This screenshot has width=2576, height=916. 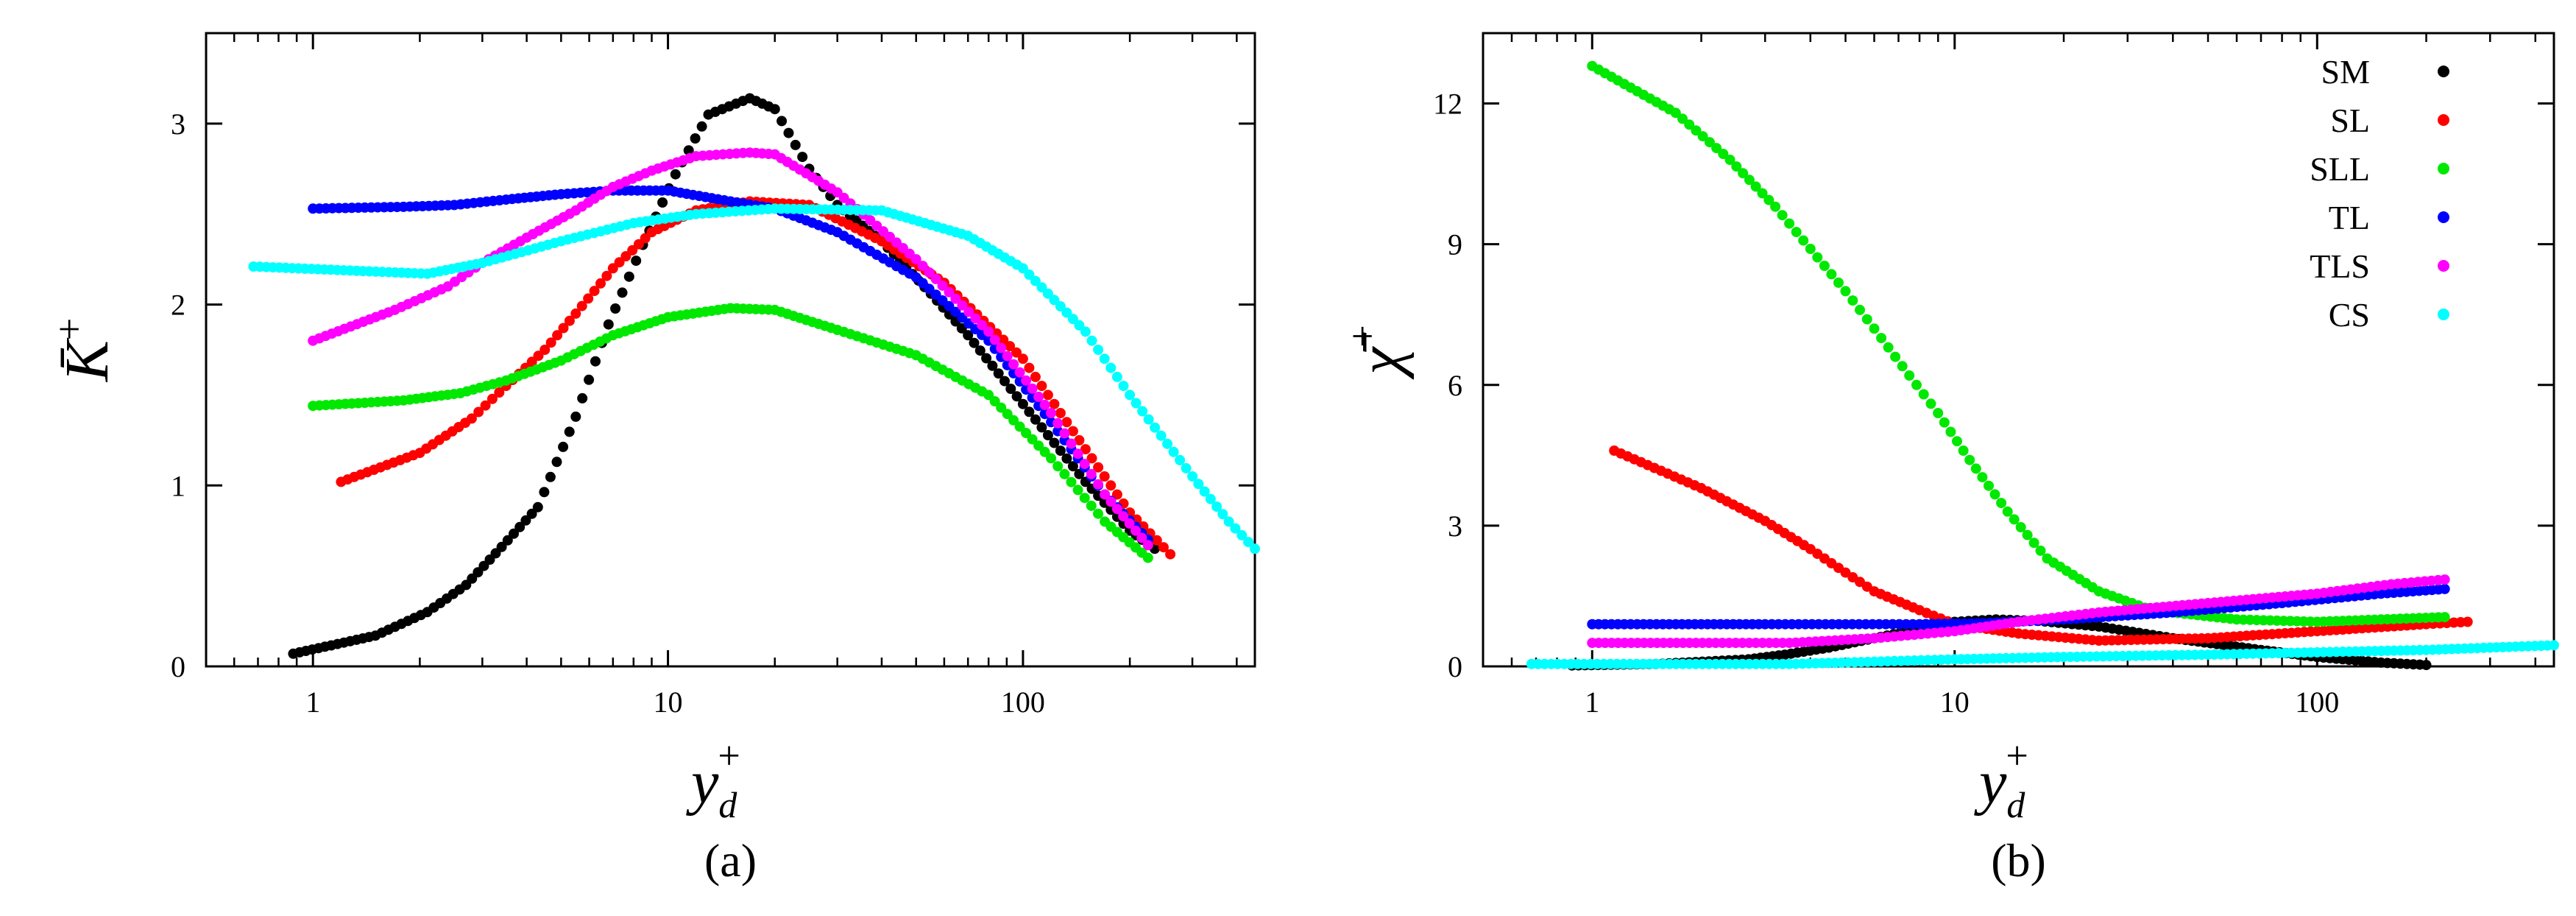 What do you see at coordinates (2042, 654) in the screenshot?
I see `series-cs` at bounding box center [2042, 654].